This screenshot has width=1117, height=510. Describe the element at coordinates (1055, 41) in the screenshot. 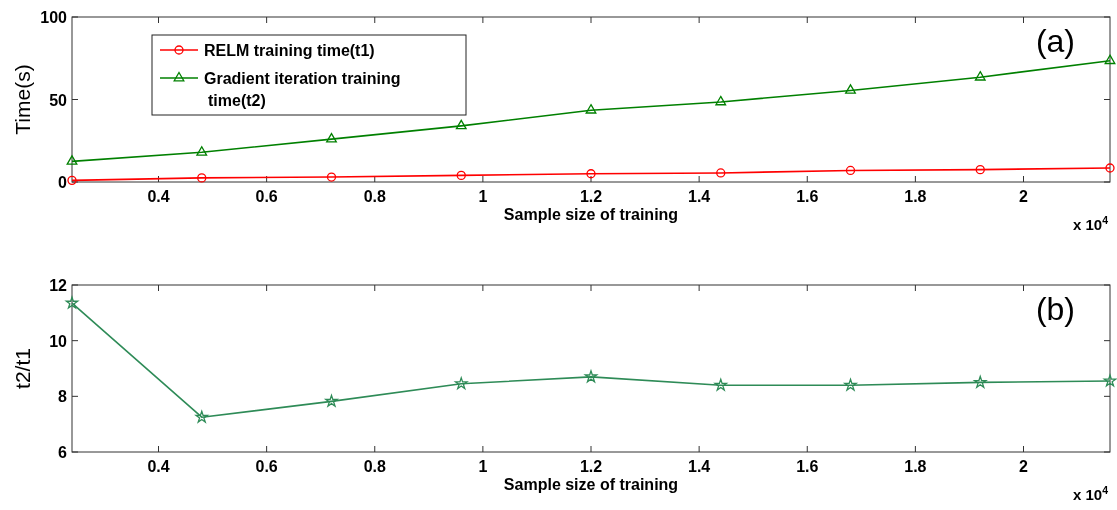

I see `annotation: (a)` at that location.